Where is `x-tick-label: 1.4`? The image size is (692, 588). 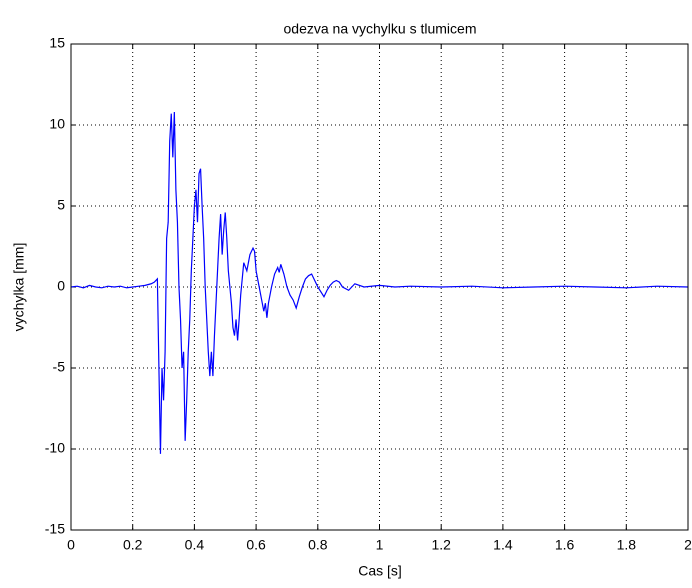
x-tick-label: 1.4 is located at coordinates (503, 545).